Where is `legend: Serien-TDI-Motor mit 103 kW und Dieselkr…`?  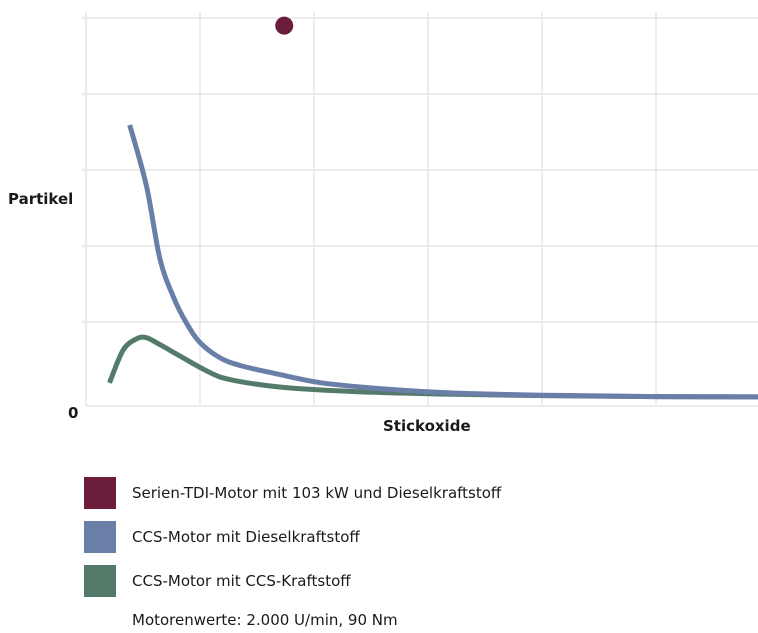
legend: Serien-TDI-Motor mit 103 kW und Dieselkr… is located at coordinates (292, 542).